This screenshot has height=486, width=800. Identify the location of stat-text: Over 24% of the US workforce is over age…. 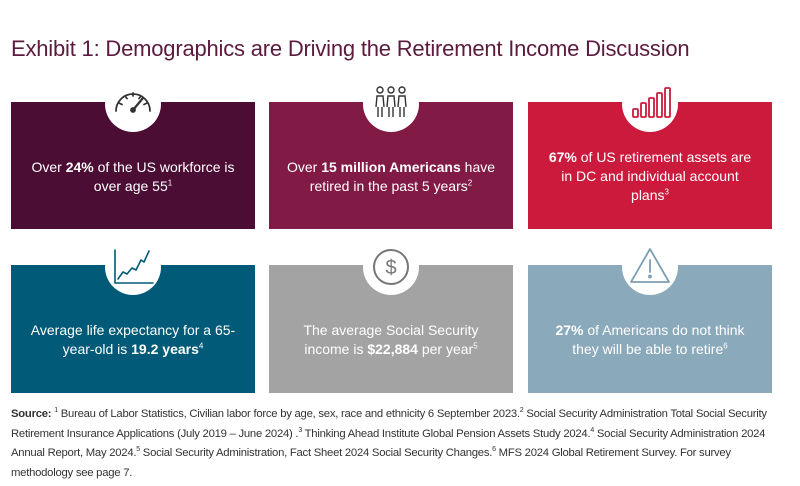
(133, 176).